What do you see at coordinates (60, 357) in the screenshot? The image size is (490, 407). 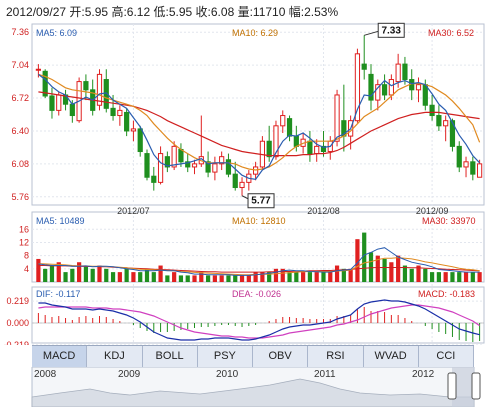 I see `tab-macd: MACD` at bounding box center [60, 357].